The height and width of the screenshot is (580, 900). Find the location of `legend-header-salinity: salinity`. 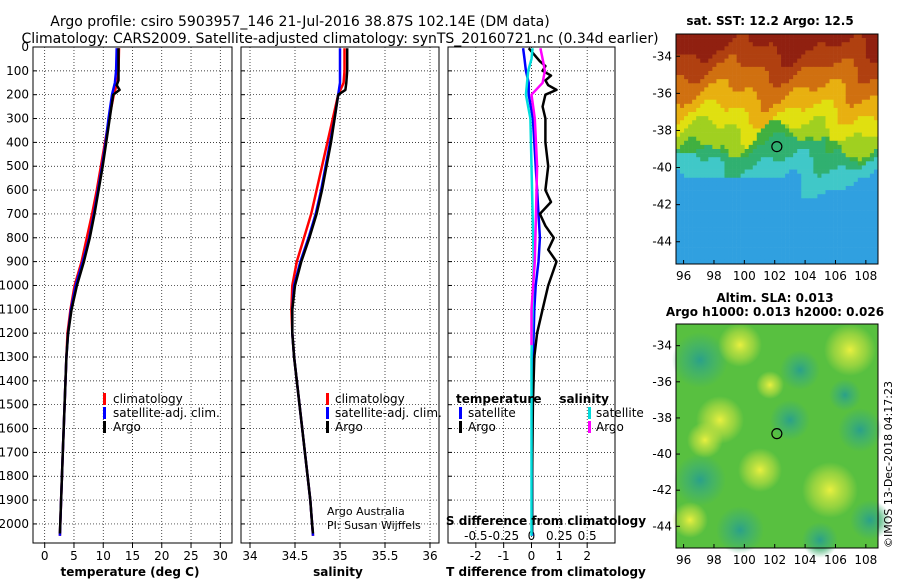

legend-header-salinity: salinity is located at coordinates (584, 399).